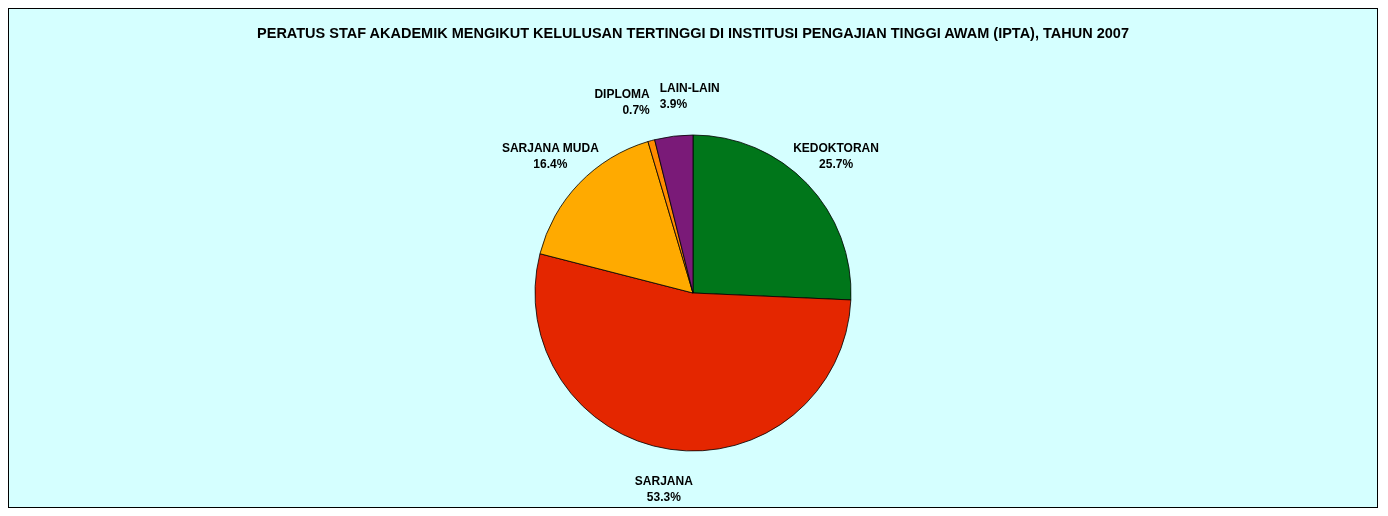 This screenshot has width=1388, height=516. I want to click on slice-label: DIPLOMA, so click(622, 94).